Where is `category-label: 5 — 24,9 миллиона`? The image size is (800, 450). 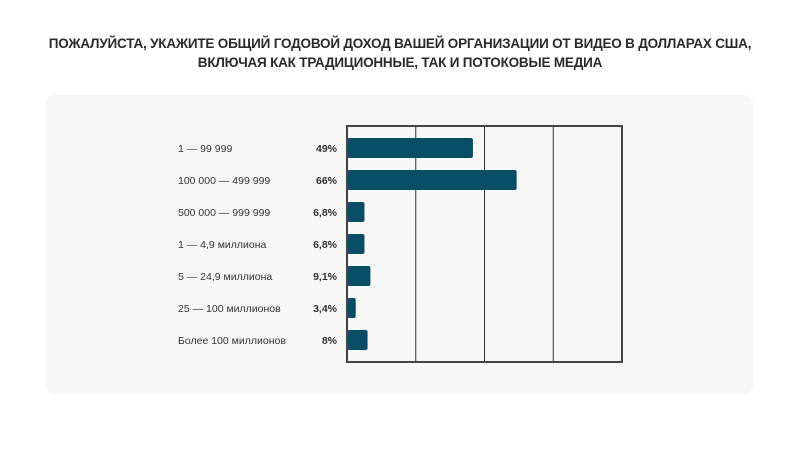
category-label: 5 — 24,9 миллиона is located at coordinates (225, 277).